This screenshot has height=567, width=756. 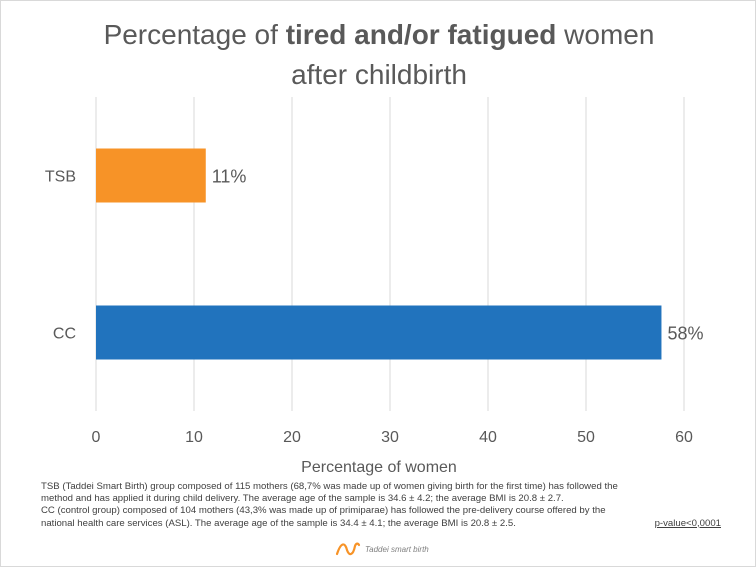 I want to click on wave-icon, so click(x=348, y=549).